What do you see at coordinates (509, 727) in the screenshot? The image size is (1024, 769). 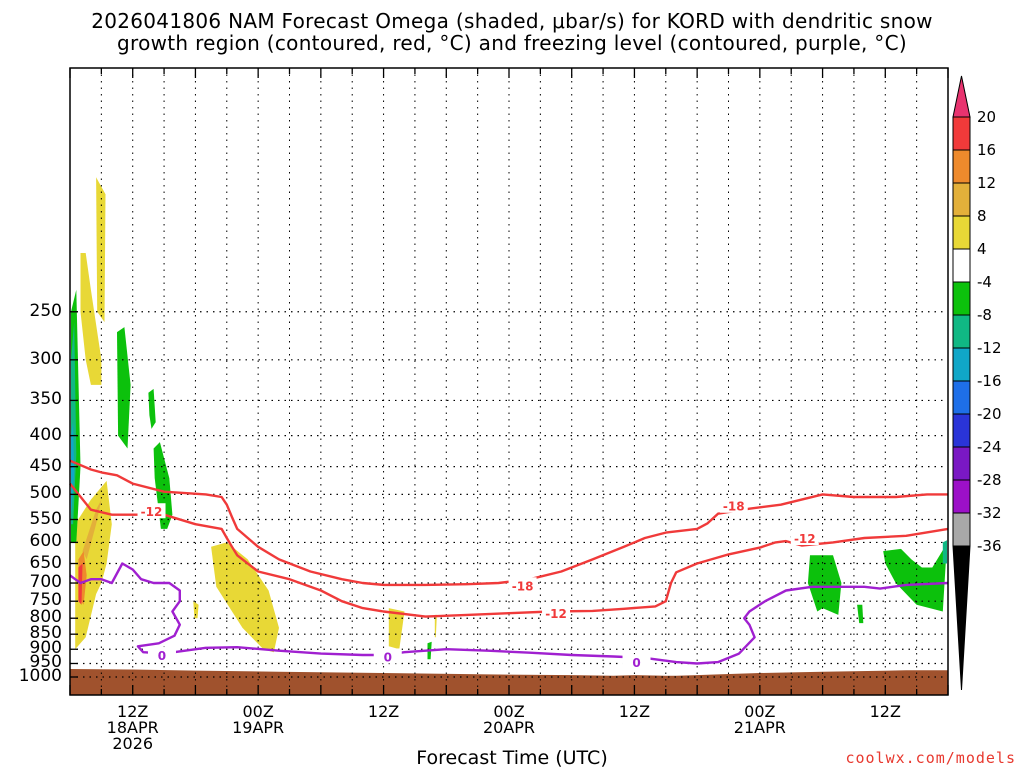 I see `x-tick-line-3-1: 20APR` at bounding box center [509, 727].